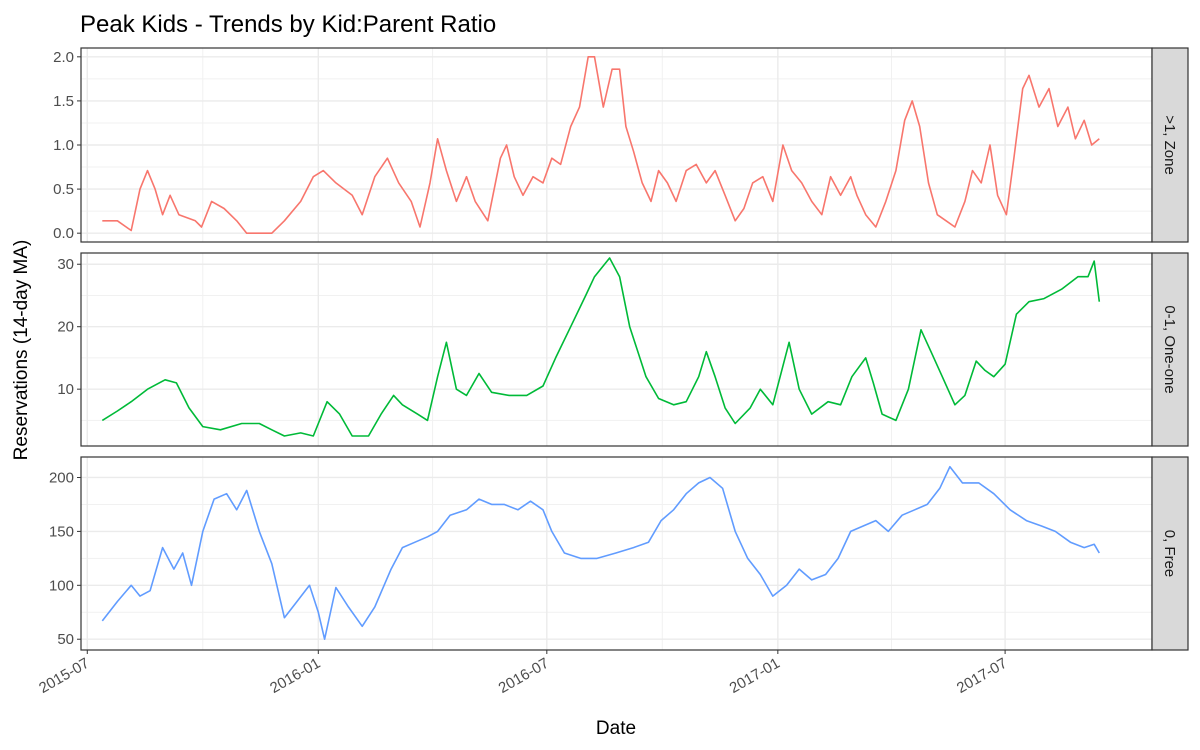  Describe the element at coordinates (65, 389) in the screenshot. I see `y-tick-label: 10` at that location.